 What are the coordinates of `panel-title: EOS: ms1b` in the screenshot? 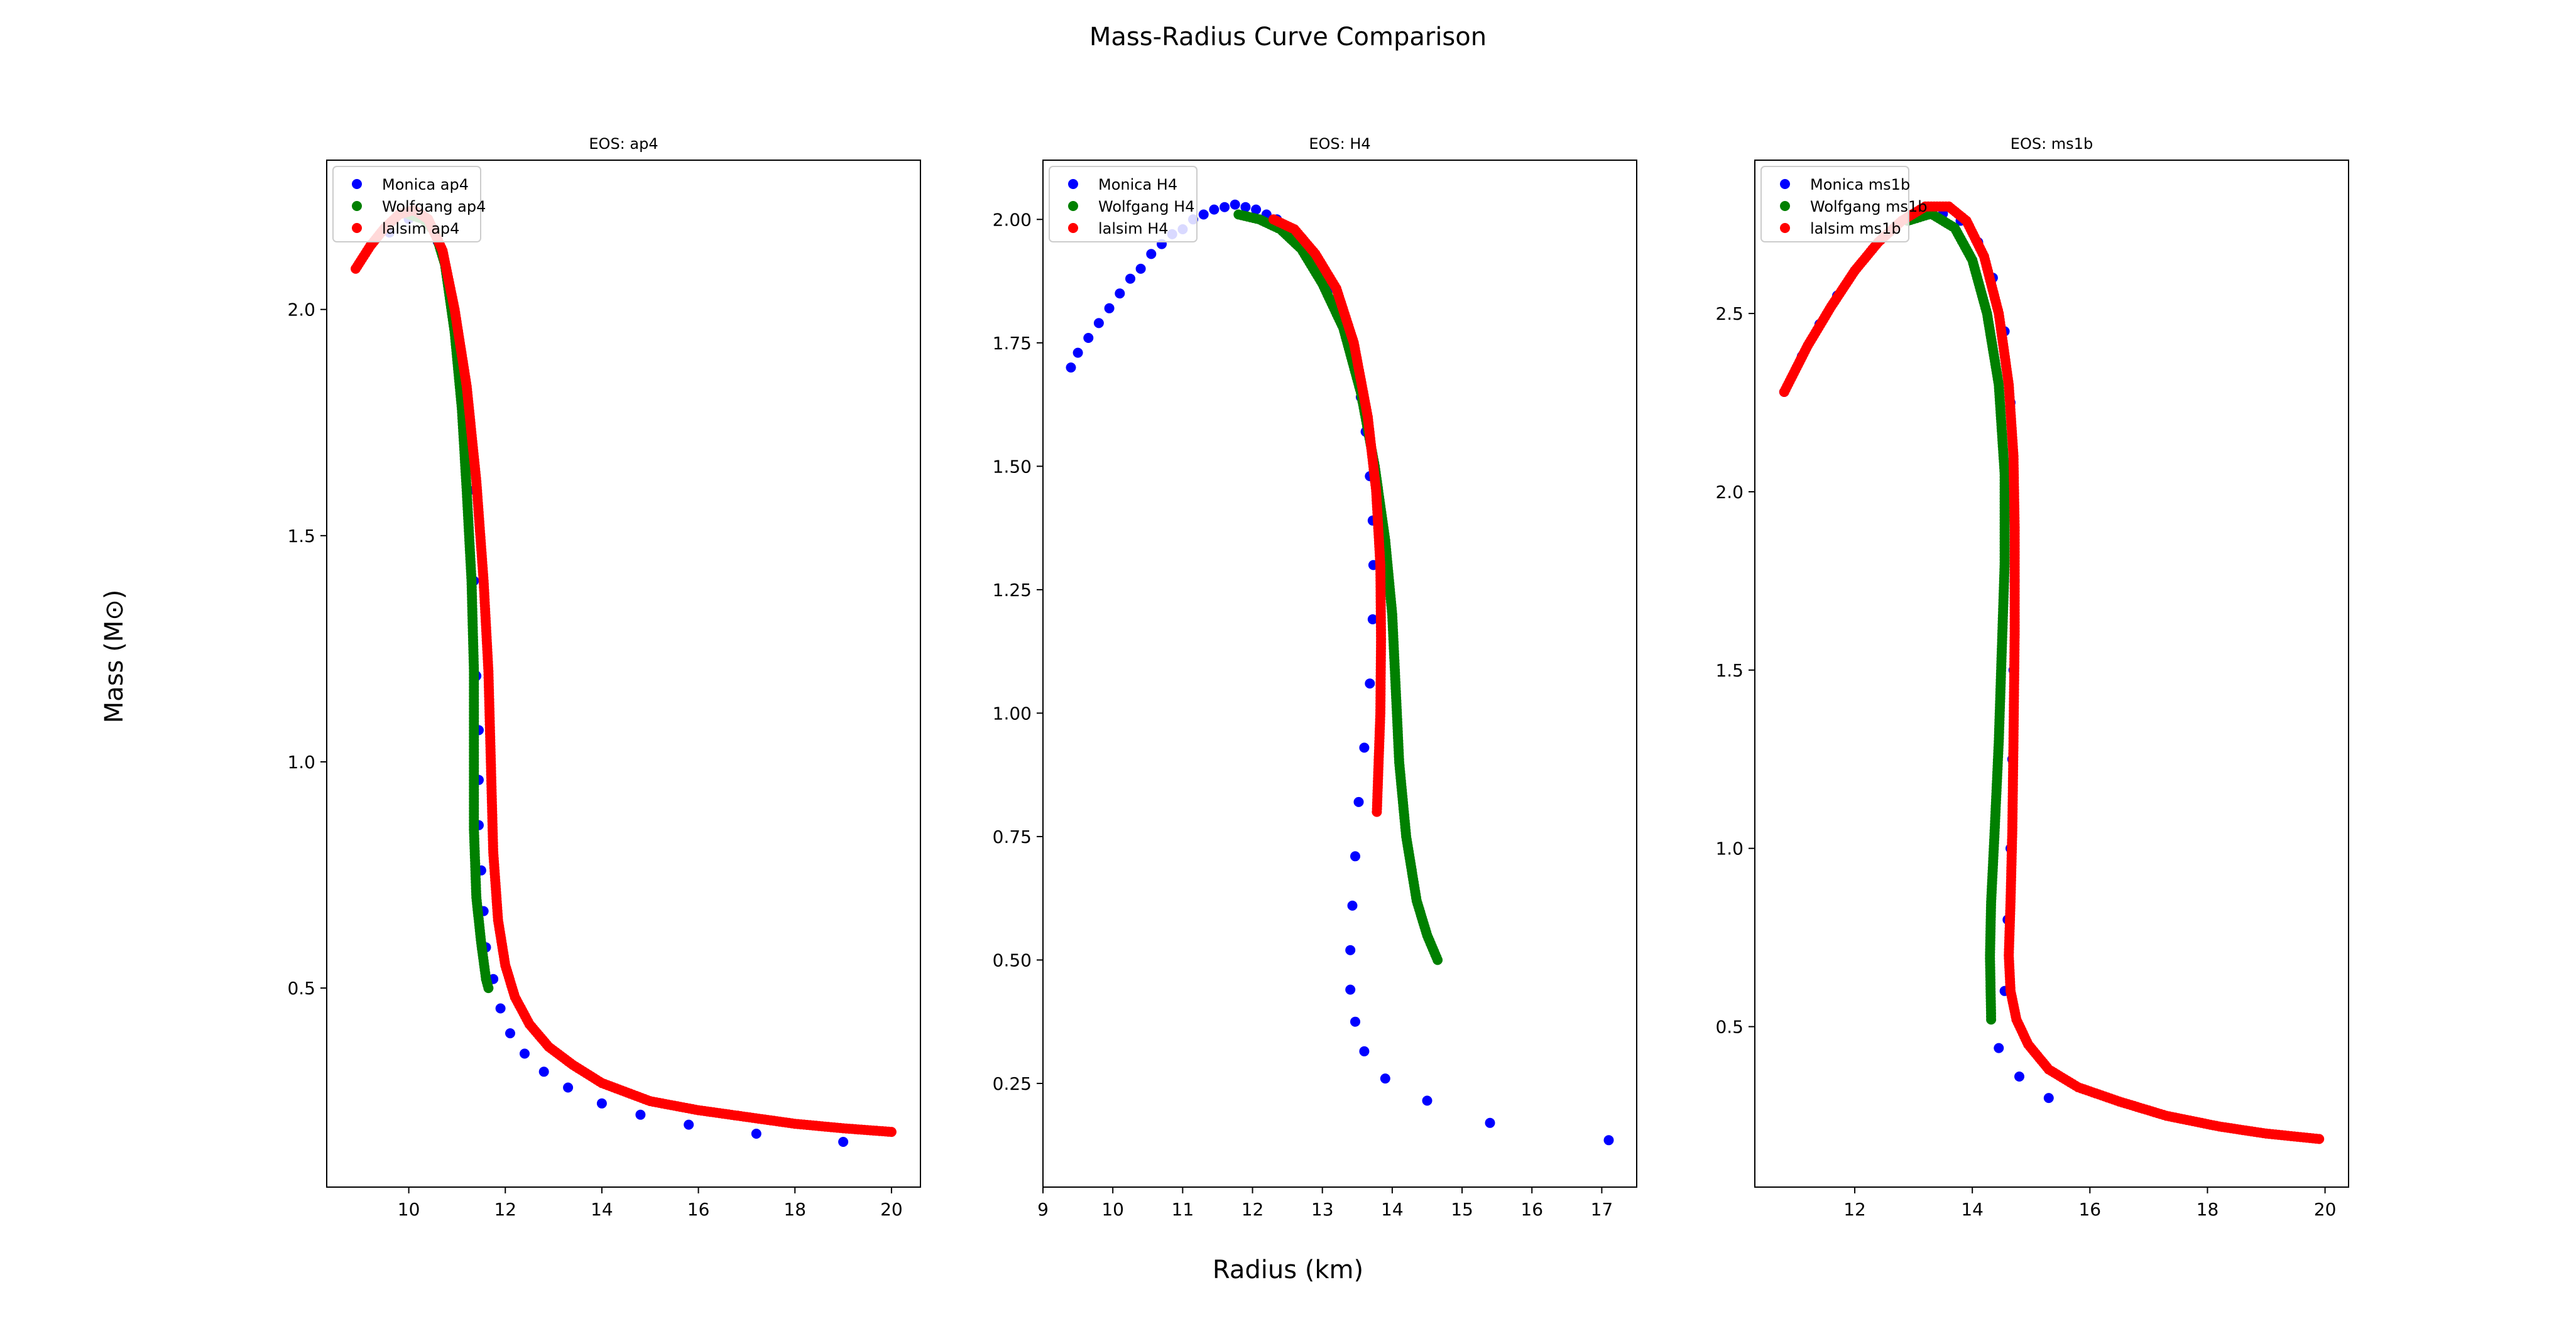 It's located at (2052, 144).